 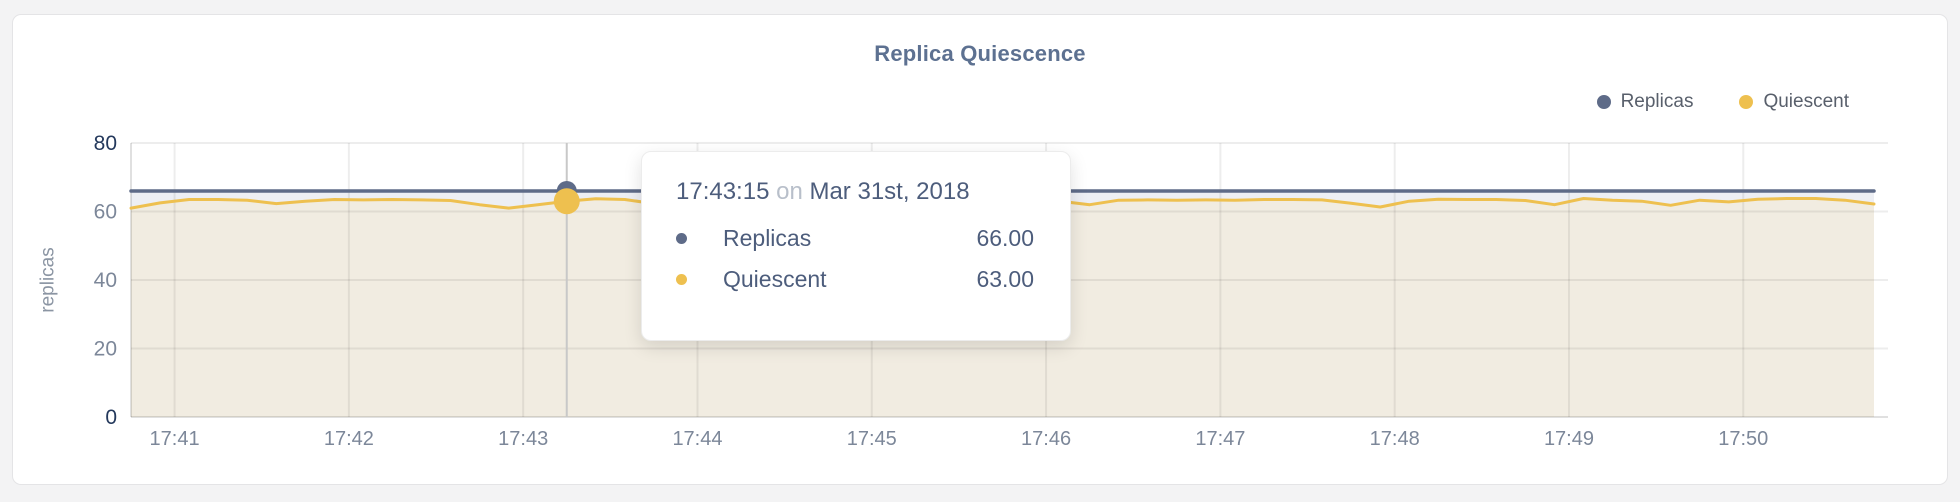 What do you see at coordinates (855, 279) in the screenshot?
I see `tooltip-row-quiescent: Quiescent 63.00` at bounding box center [855, 279].